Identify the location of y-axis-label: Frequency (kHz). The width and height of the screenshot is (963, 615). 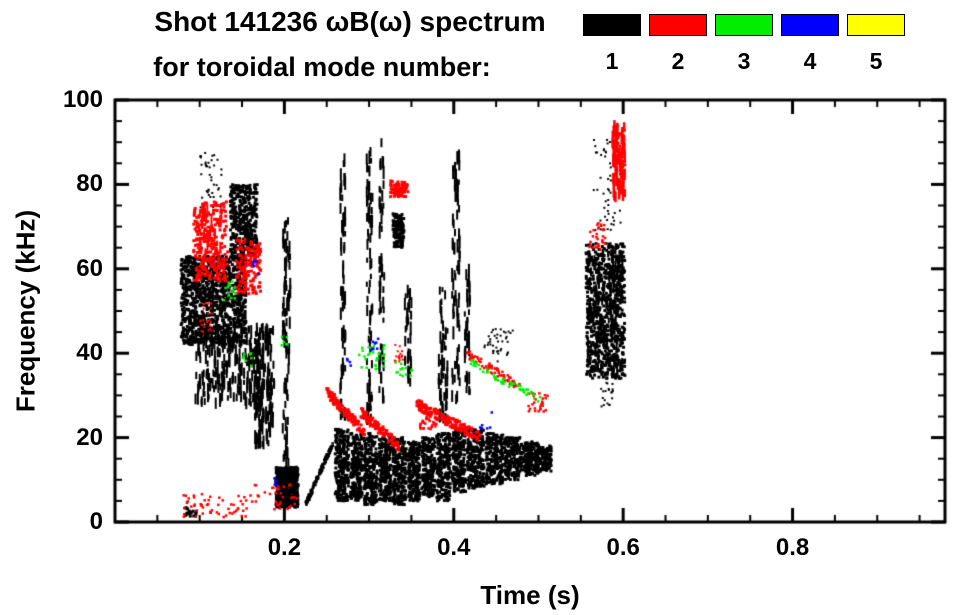
(25, 311).